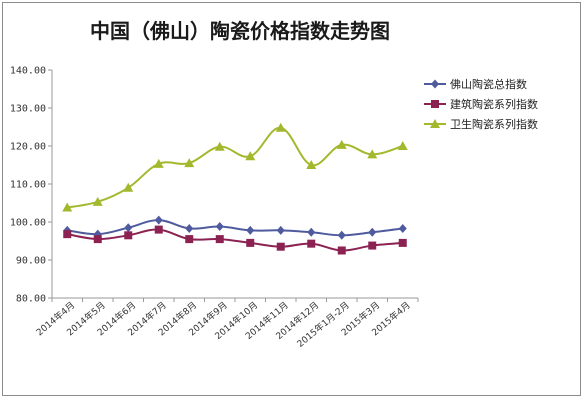 Image resolution: width=585 pixels, height=400 pixels. What do you see at coordinates (28, 223) in the screenshot?
I see `y-tick-label: 100.00` at bounding box center [28, 223].